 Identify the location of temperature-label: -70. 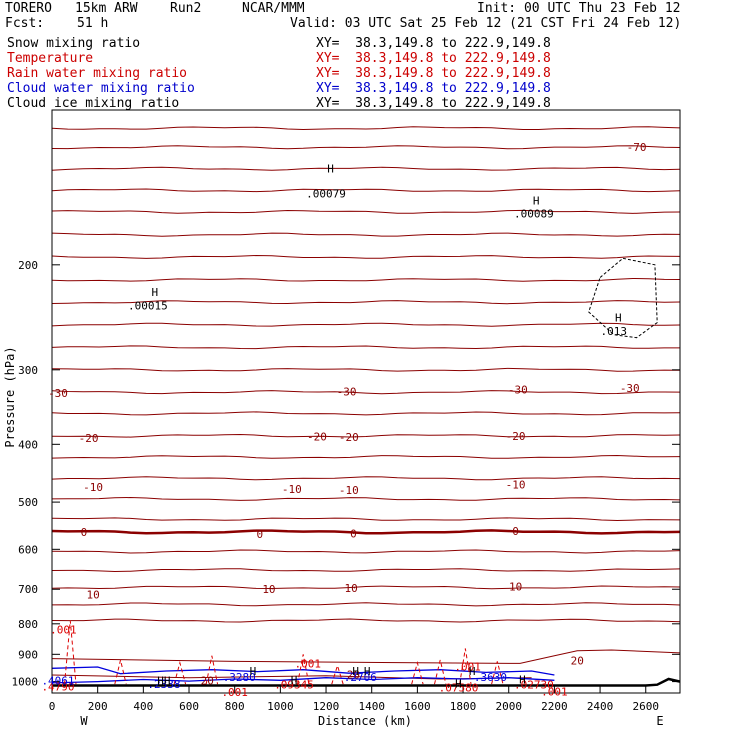
(637, 147).